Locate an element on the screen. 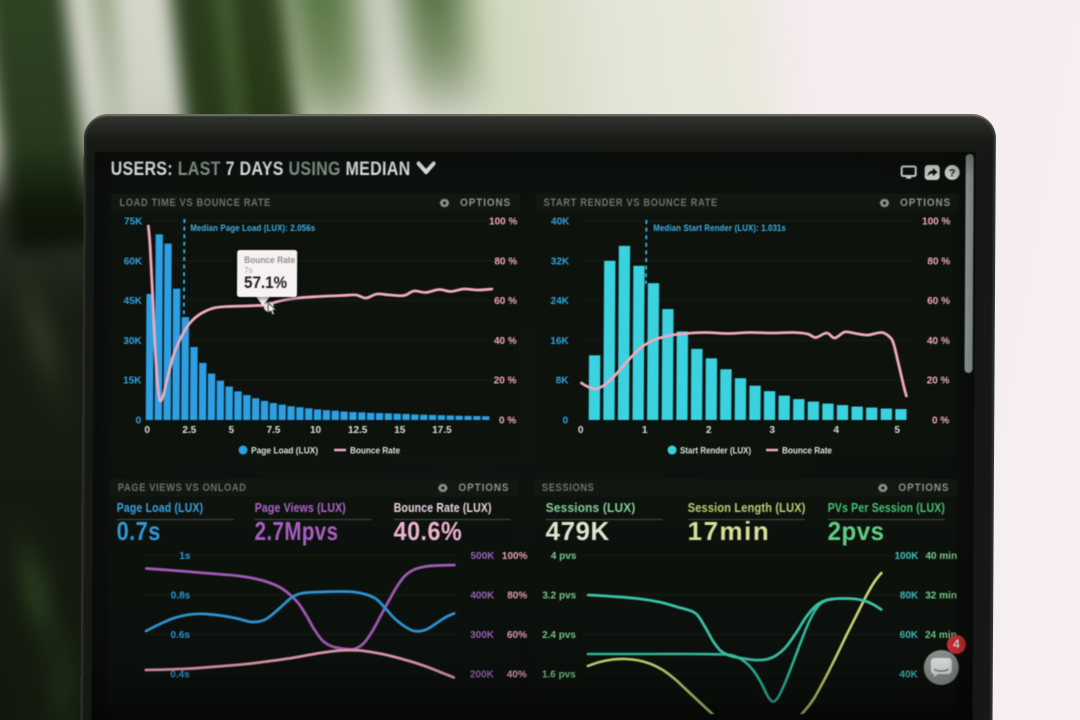 This screenshot has height=720, width=1080. svg-text: 40% is located at coordinates (517, 675).